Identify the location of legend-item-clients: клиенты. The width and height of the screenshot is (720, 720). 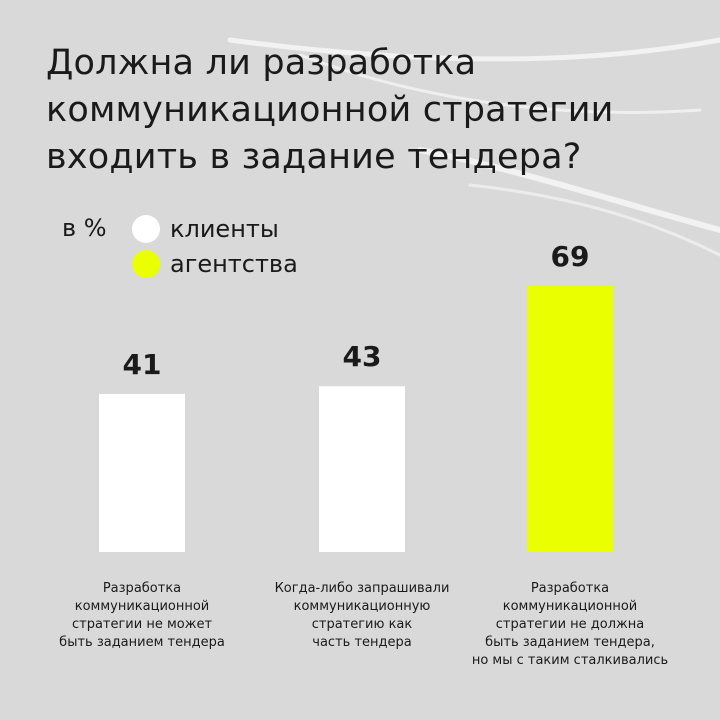
(205, 229).